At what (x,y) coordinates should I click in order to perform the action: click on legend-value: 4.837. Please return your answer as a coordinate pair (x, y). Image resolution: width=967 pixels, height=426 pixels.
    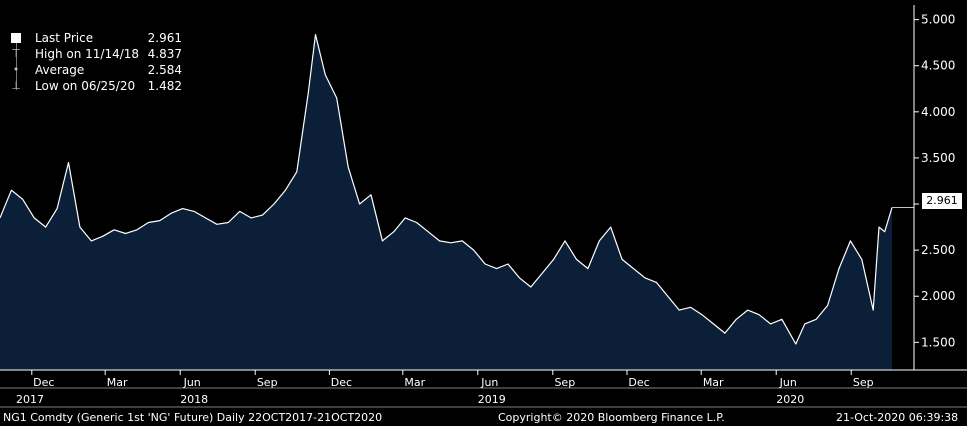
    Looking at the image, I should click on (164, 54).